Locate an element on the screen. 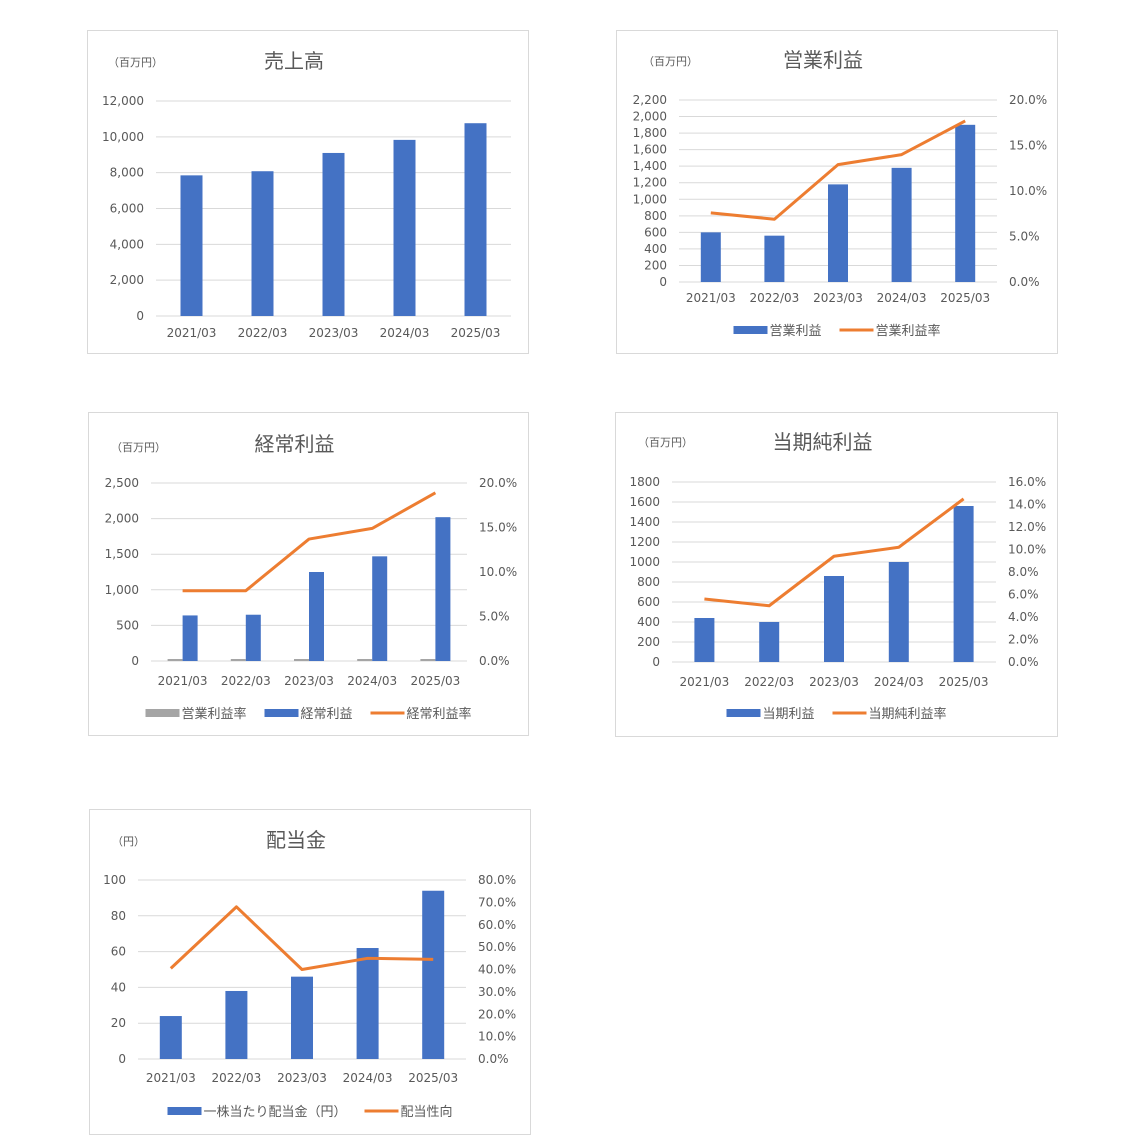 This screenshot has width=1148, height=1148. y2-tick-label: 4.0% is located at coordinates (1023, 617).